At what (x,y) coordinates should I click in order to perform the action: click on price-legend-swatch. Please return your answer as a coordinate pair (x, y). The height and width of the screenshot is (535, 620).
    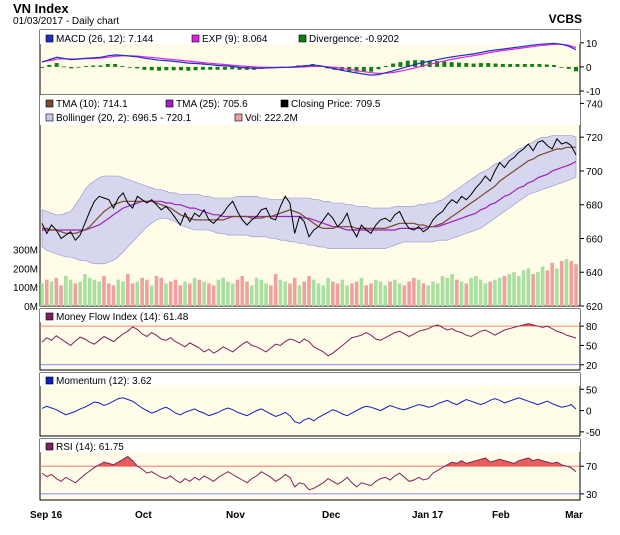
    Looking at the image, I should click on (49, 103).